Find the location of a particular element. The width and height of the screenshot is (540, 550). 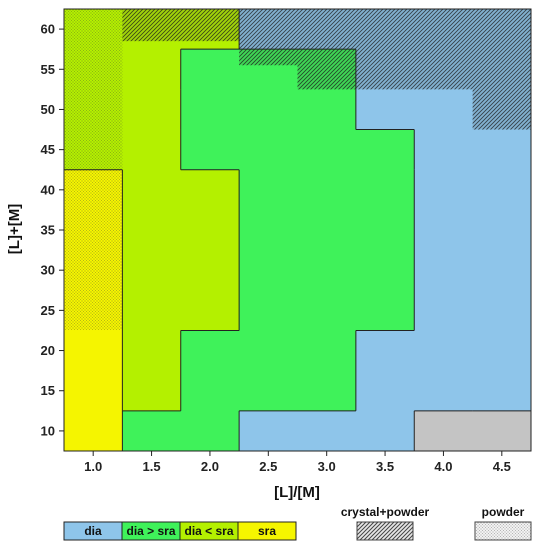

legend-label-dia-lt-sra: dia < sra is located at coordinates (208, 531).